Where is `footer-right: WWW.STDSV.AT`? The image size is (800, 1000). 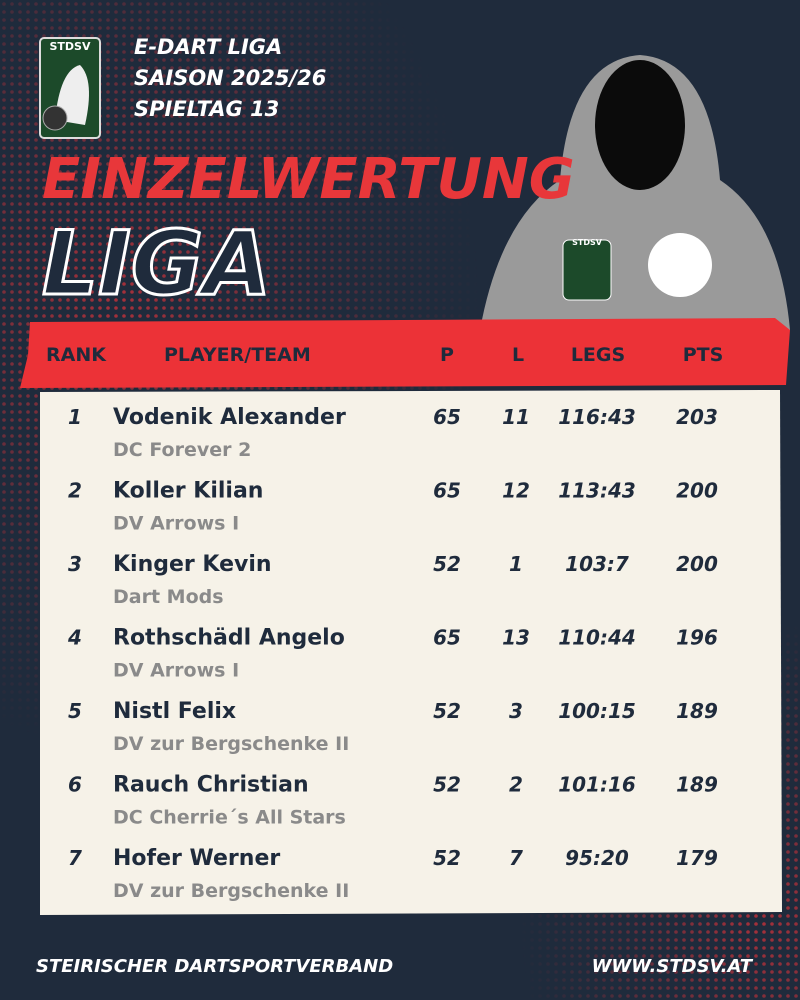
footer-right: WWW.STDSV.AT is located at coordinates (673, 966).